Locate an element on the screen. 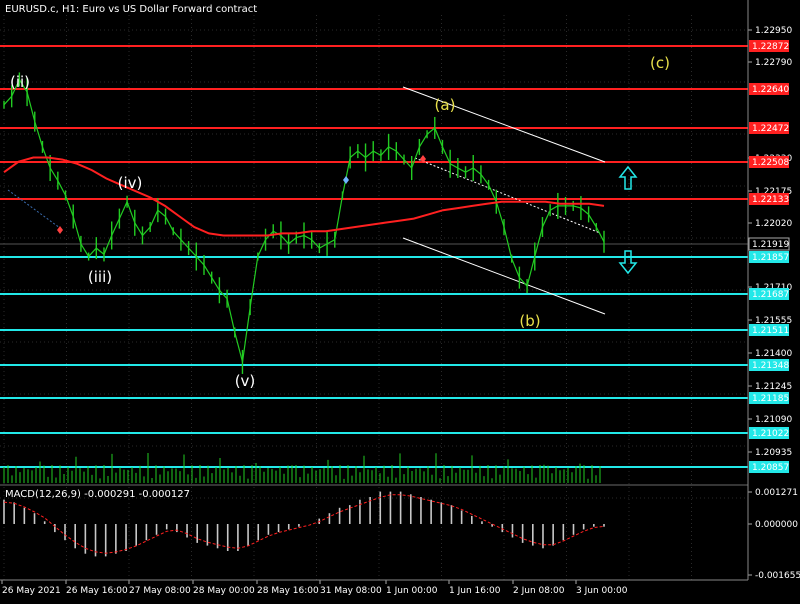  current-price-tag is located at coordinates (769, 244).